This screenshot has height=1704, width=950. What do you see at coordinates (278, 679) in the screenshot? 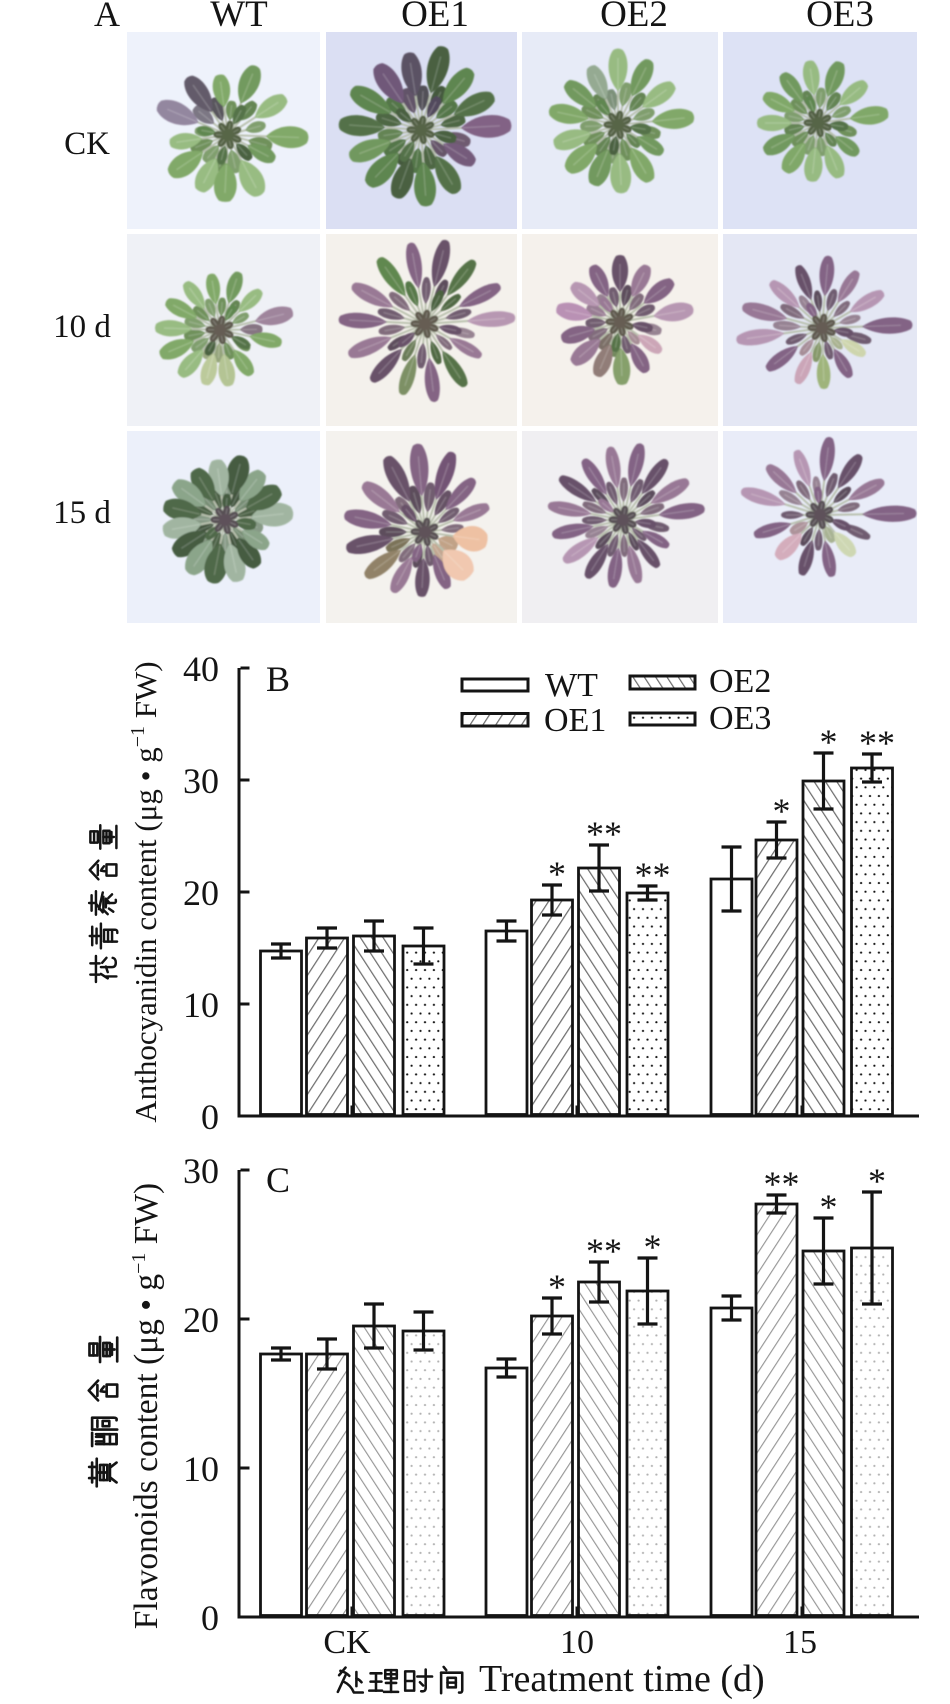
I see `svg-text: B` at bounding box center [278, 679].